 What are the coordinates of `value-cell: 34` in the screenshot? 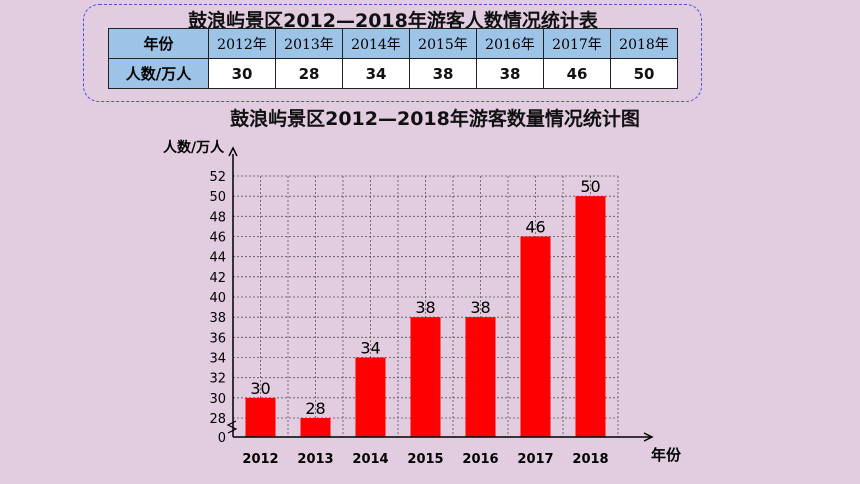 It's located at (376, 73).